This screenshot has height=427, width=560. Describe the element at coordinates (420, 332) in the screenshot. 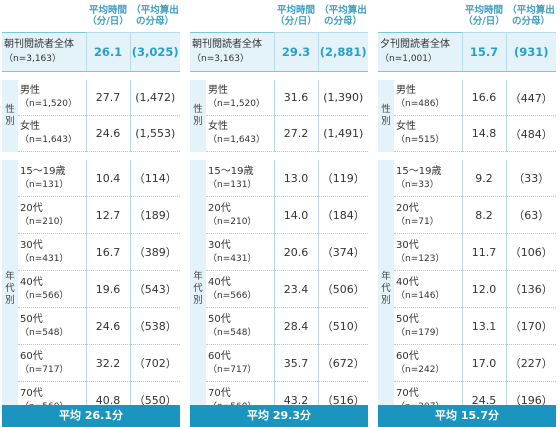

I see `age-n: （n=179）` at that location.